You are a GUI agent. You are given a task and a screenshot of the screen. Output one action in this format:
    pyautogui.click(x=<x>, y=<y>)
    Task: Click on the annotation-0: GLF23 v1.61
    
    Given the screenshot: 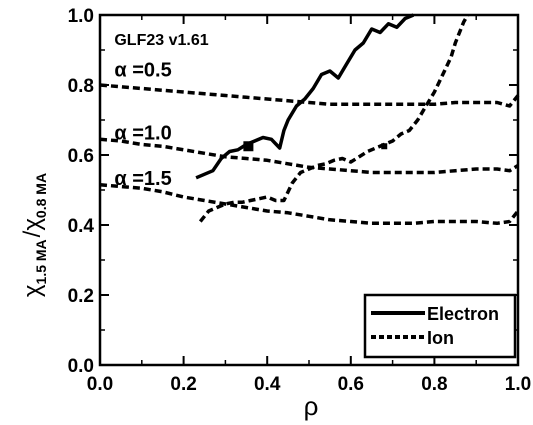 What is the action you would take?
    pyautogui.click(x=161, y=40)
    